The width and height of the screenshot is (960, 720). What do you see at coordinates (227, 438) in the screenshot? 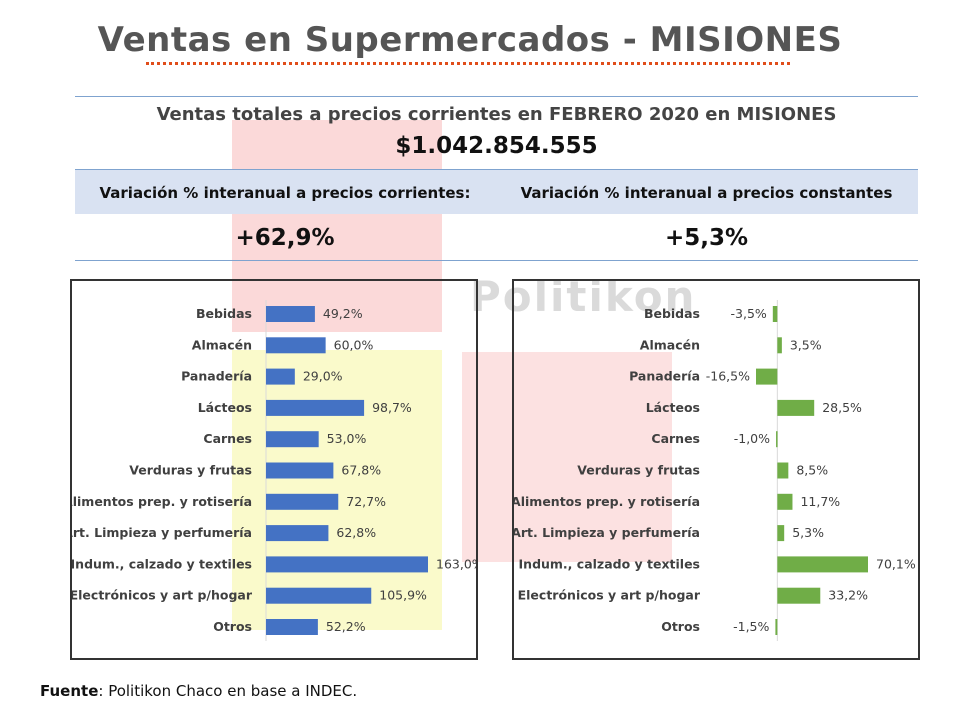
I see `current-category-label-carnes: Carnes` at bounding box center [227, 438].